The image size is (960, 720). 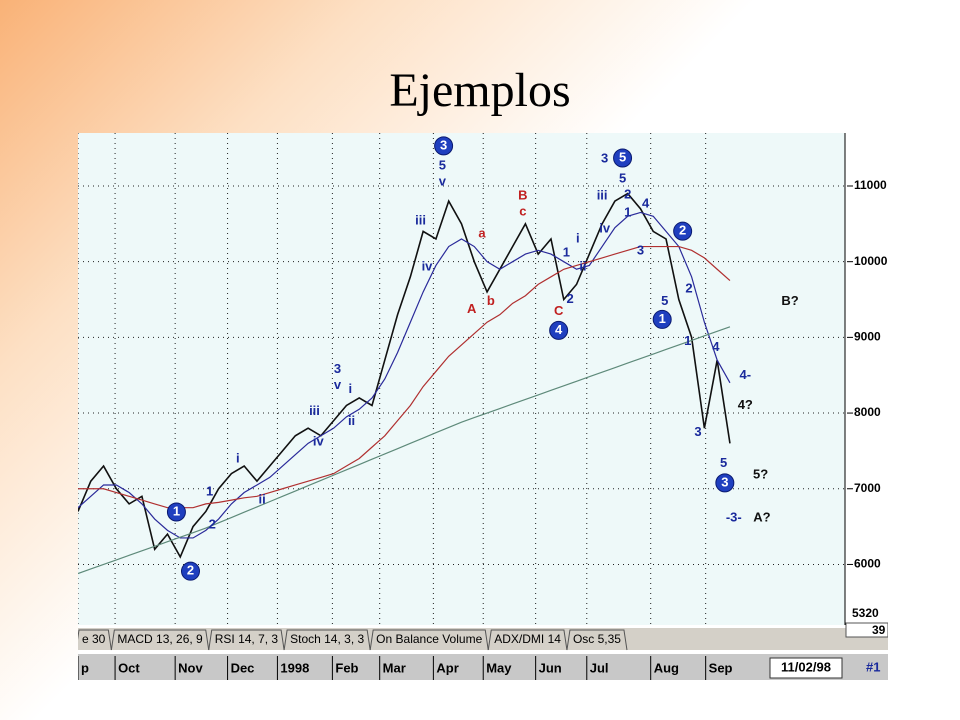 What do you see at coordinates (866, 630) in the screenshot?
I see `side-box` at bounding box center [866, 630].